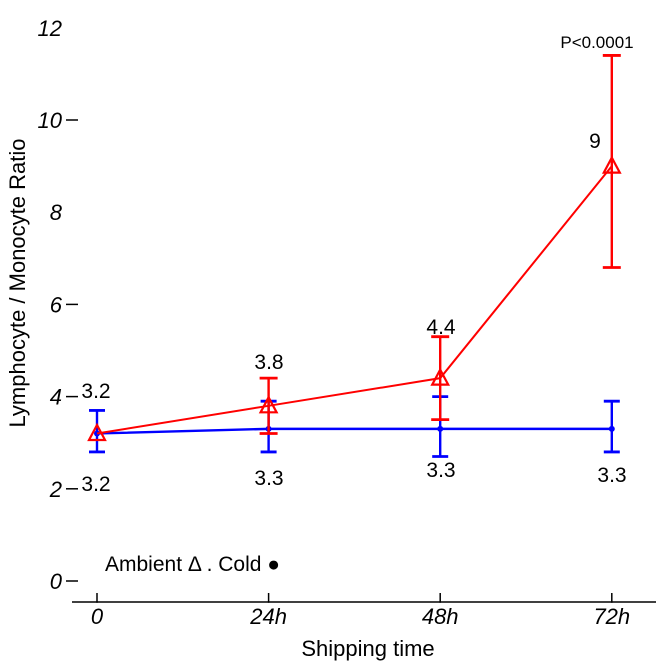  I want to click on series-line-cold, so click(354, 431).